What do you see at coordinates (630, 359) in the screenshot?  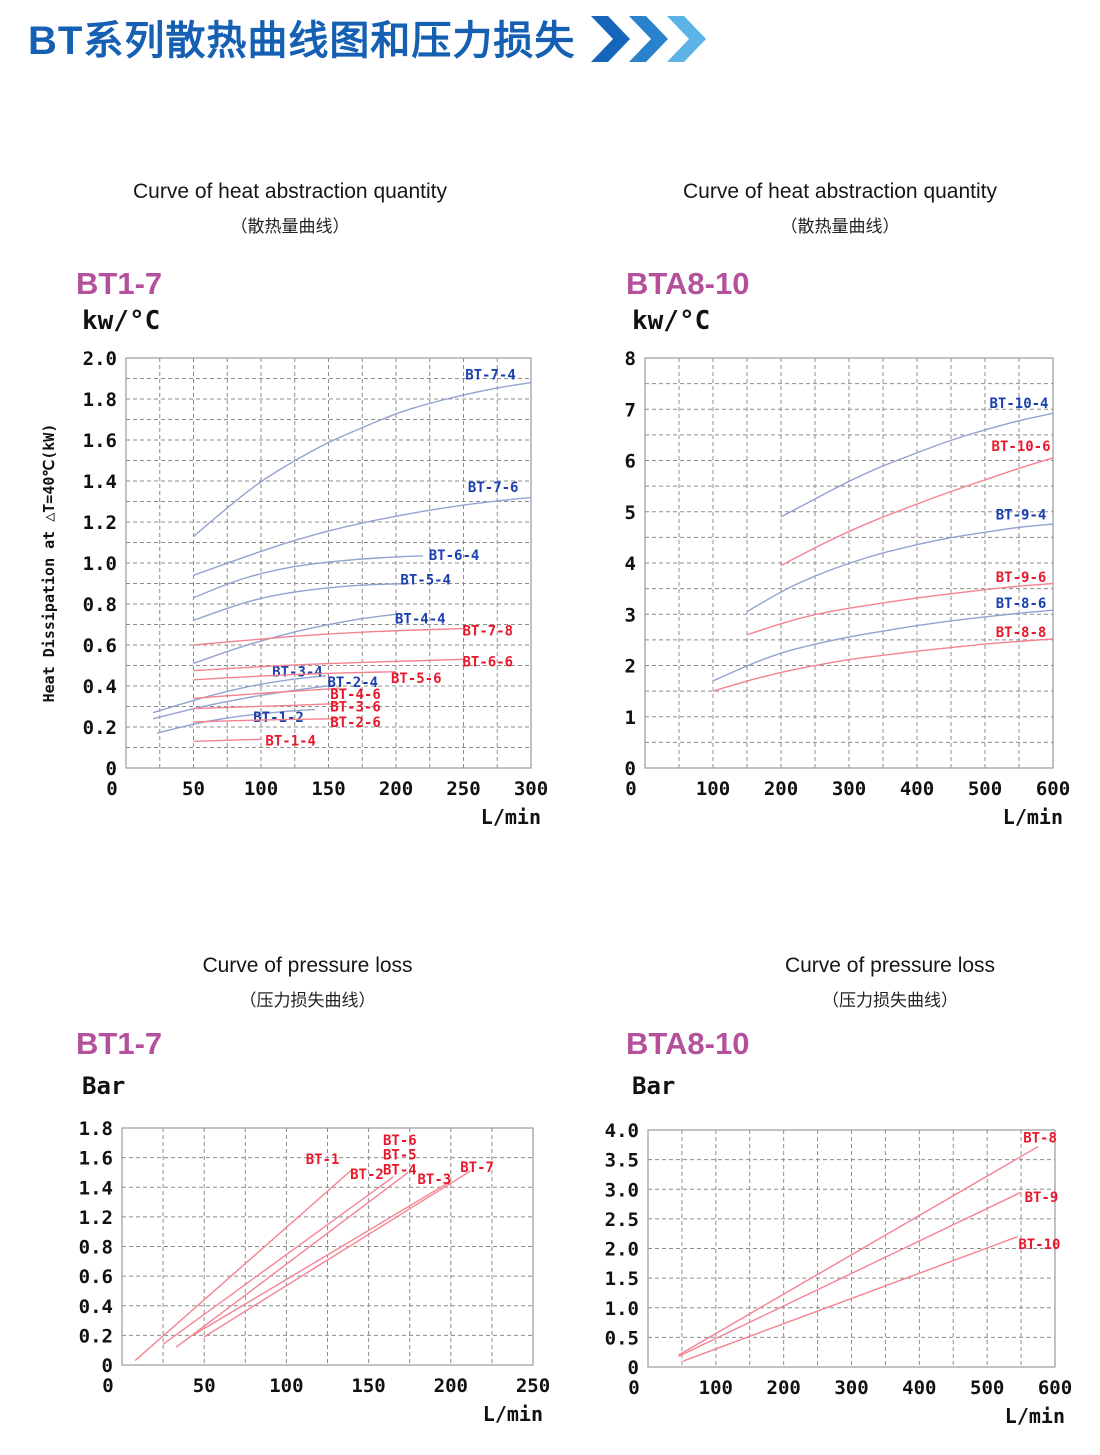 I see `y-tick-label: 8` at bounding box center [630, 359].